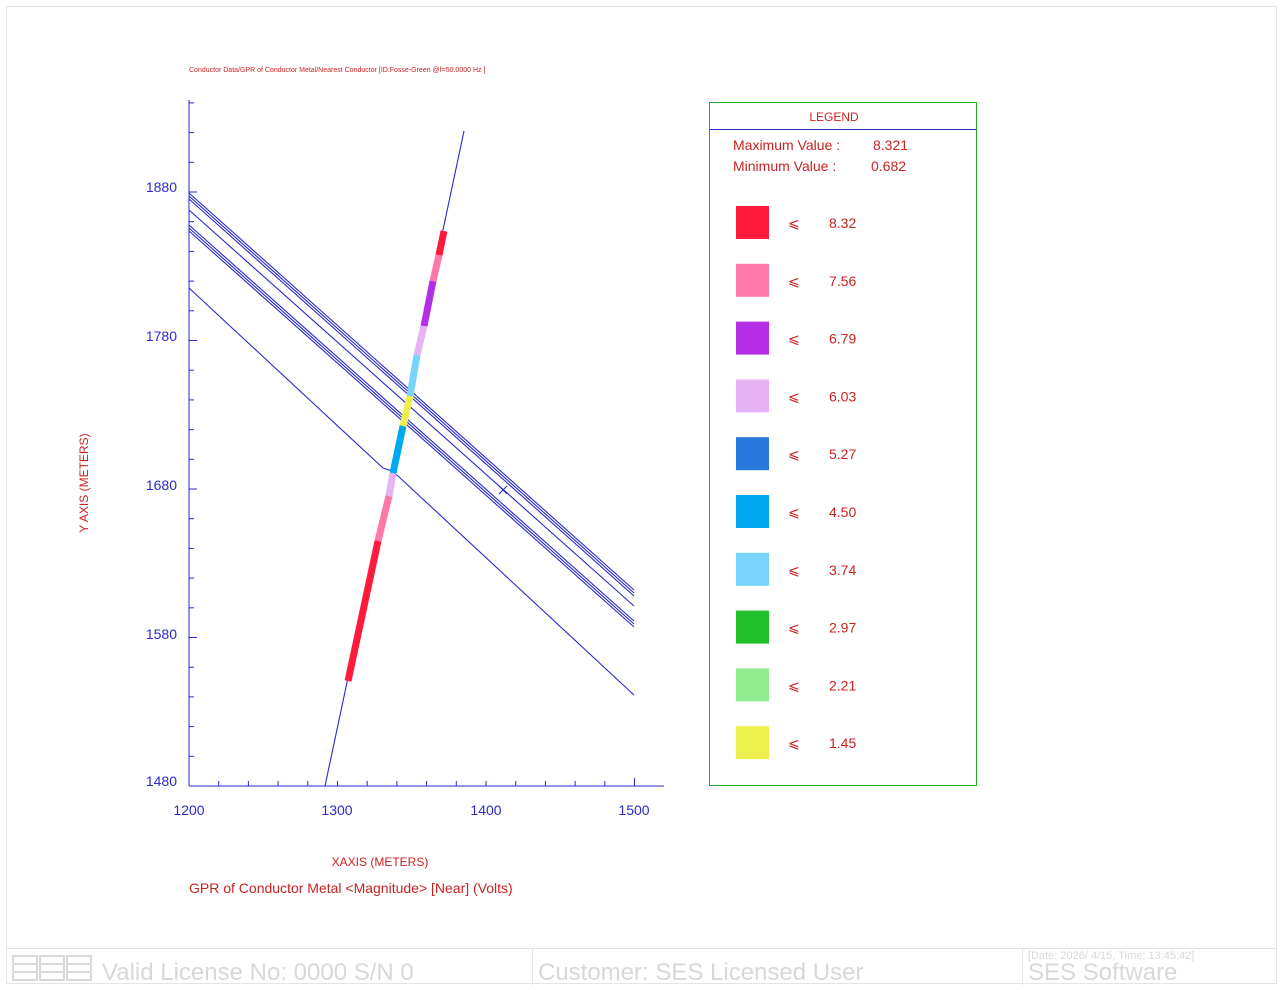 The image size is (1283, 990). I want to click on legend-min-value: 0.682, so click(888, 166).